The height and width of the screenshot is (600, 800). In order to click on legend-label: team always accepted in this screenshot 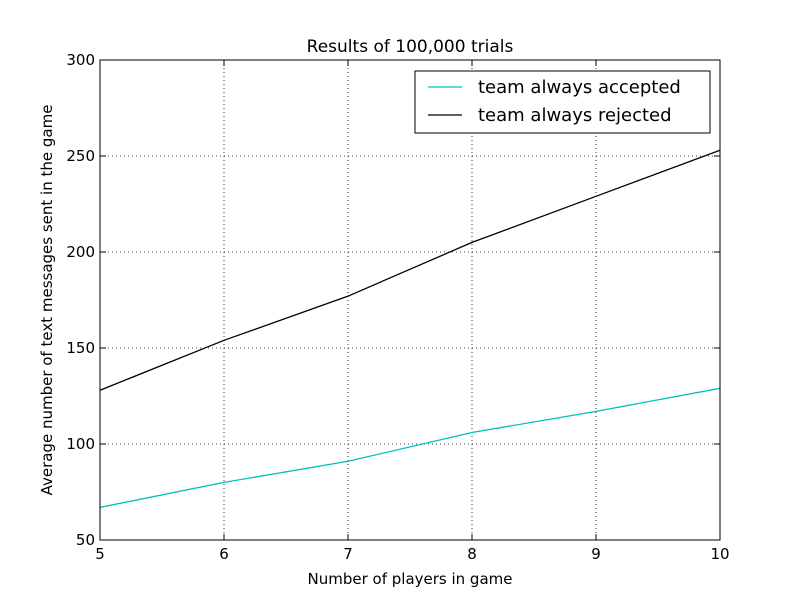, I will do `click(579, 87)`.